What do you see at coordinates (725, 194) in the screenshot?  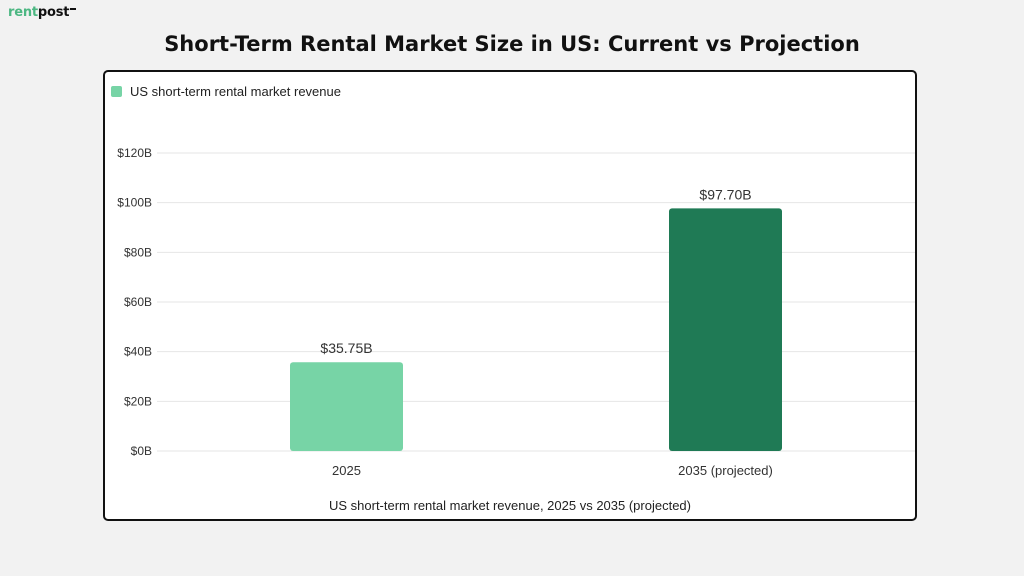 I see `bar-value-label: $97.70B` at bounding box center [725, 194].